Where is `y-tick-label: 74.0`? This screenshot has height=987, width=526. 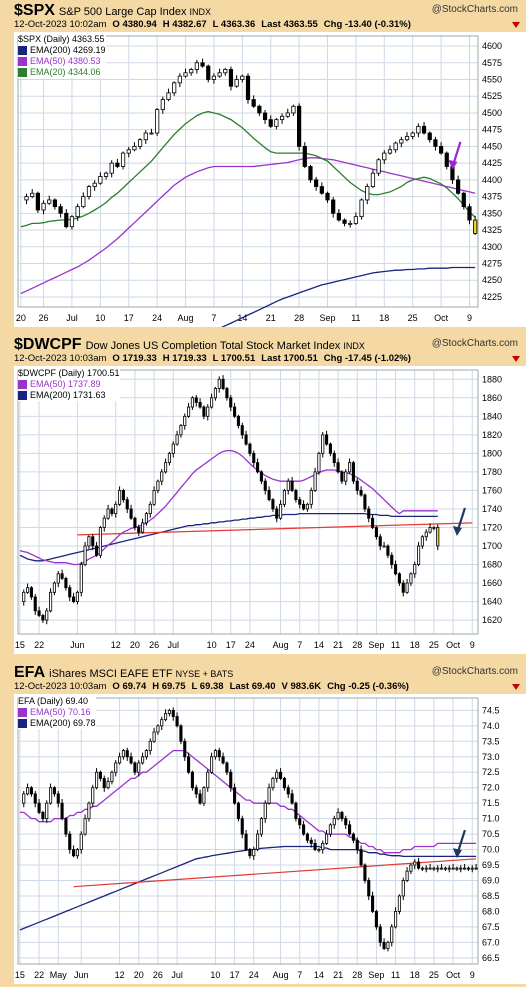
y-tick-label: 74.0 is located at coordinates (491, 726).